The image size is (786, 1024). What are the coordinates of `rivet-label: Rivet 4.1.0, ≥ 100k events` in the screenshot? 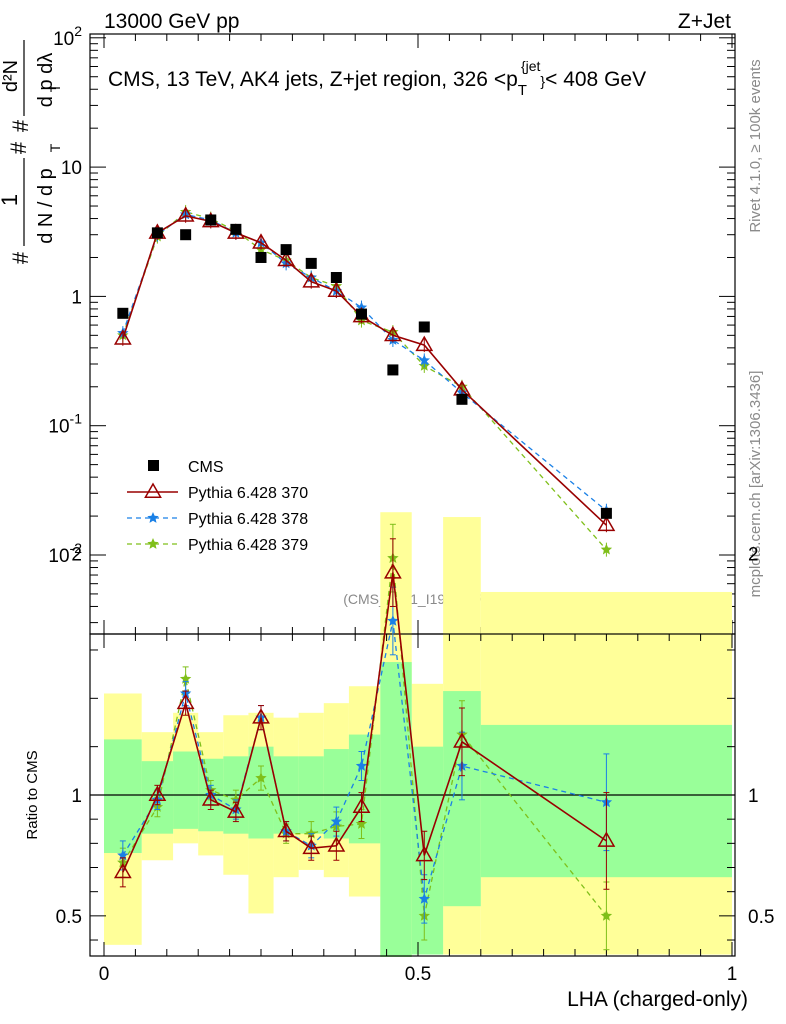 It's located at (755, 145).